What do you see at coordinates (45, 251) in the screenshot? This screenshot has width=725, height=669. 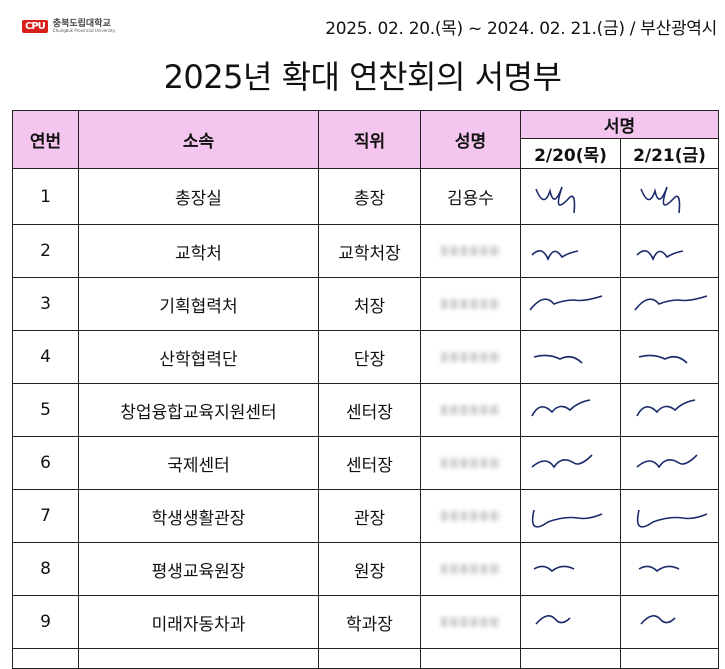 I see `cell-no: 2` at bounding box center [45, 251].